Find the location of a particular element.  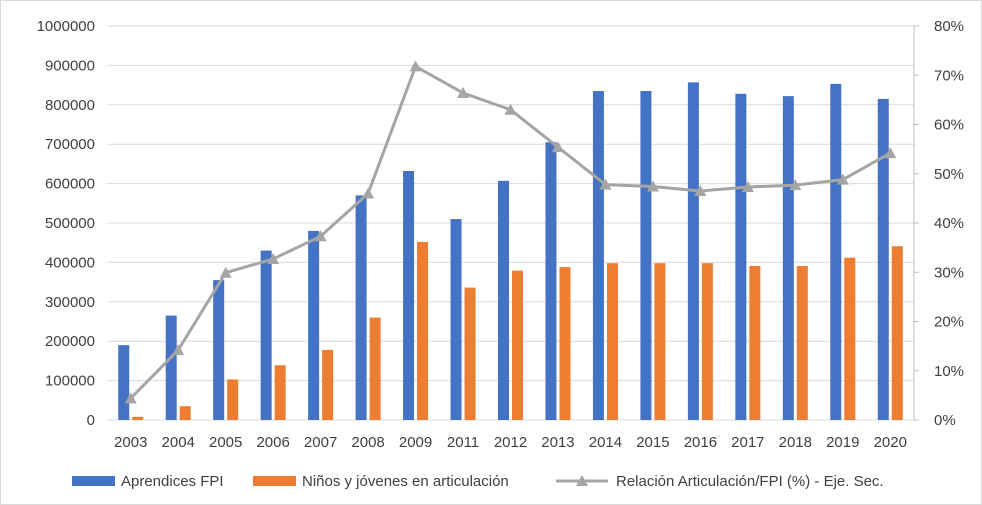

right-tick-label: 10% is located at coordinates (949, 371).